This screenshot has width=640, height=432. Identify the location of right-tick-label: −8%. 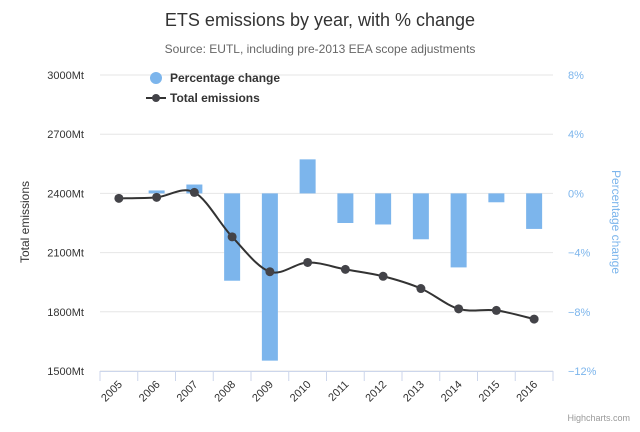
(579, 313).